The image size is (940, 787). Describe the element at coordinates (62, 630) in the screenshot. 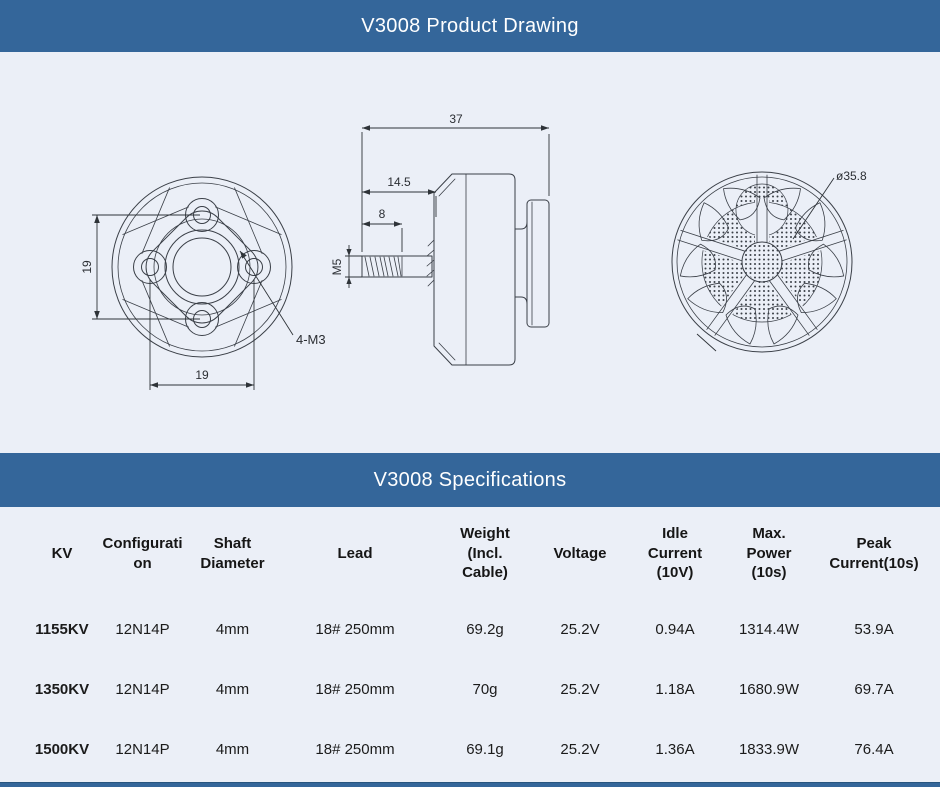

I see `spec-cell-kv: 1155KV` at that location.